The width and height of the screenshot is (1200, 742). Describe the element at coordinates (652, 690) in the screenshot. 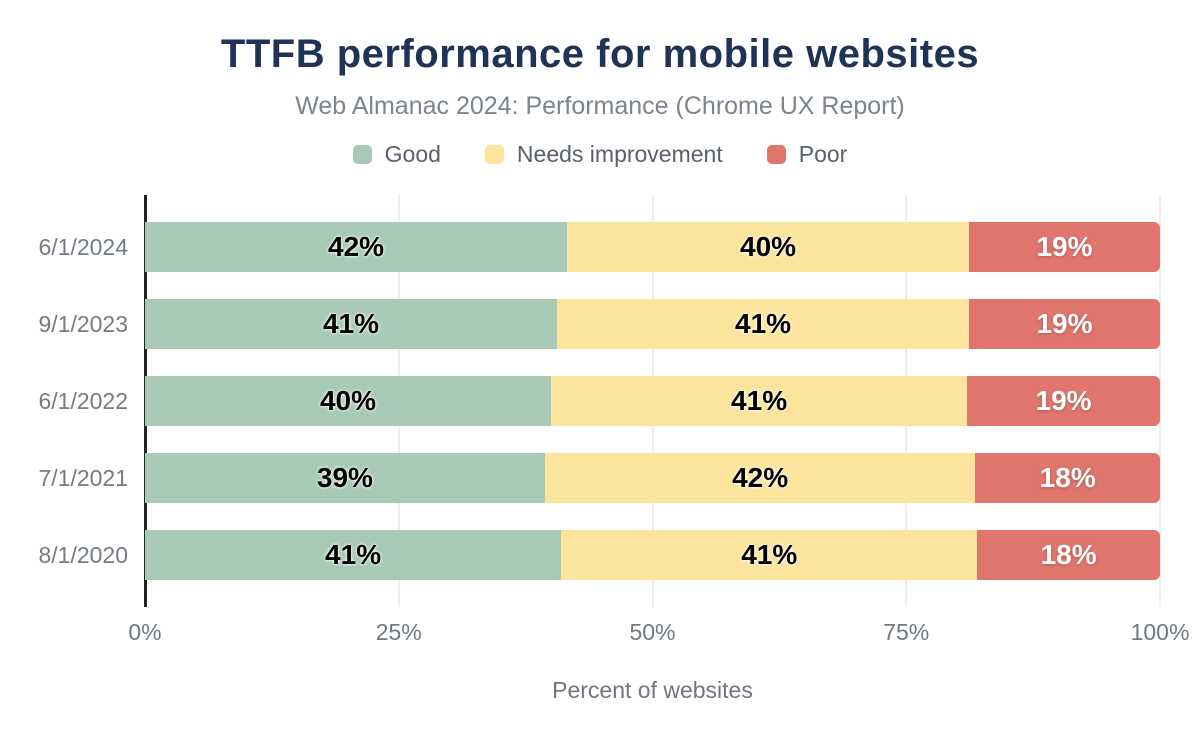

I see `x-axis-label: Percent of websites` at that location.